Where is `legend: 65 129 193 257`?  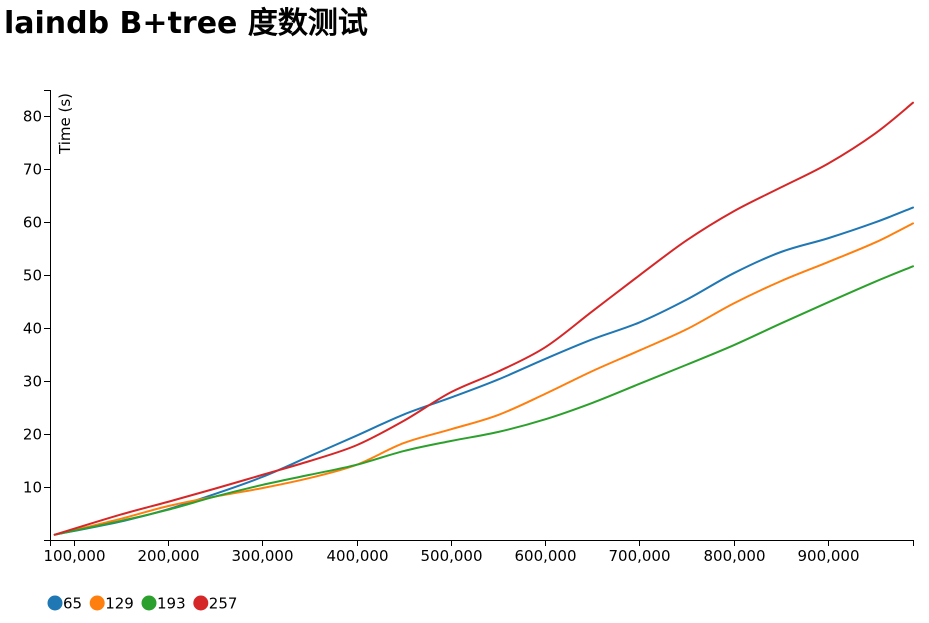
legend: 65 129 193 257 is located at coordinates (142, 604).